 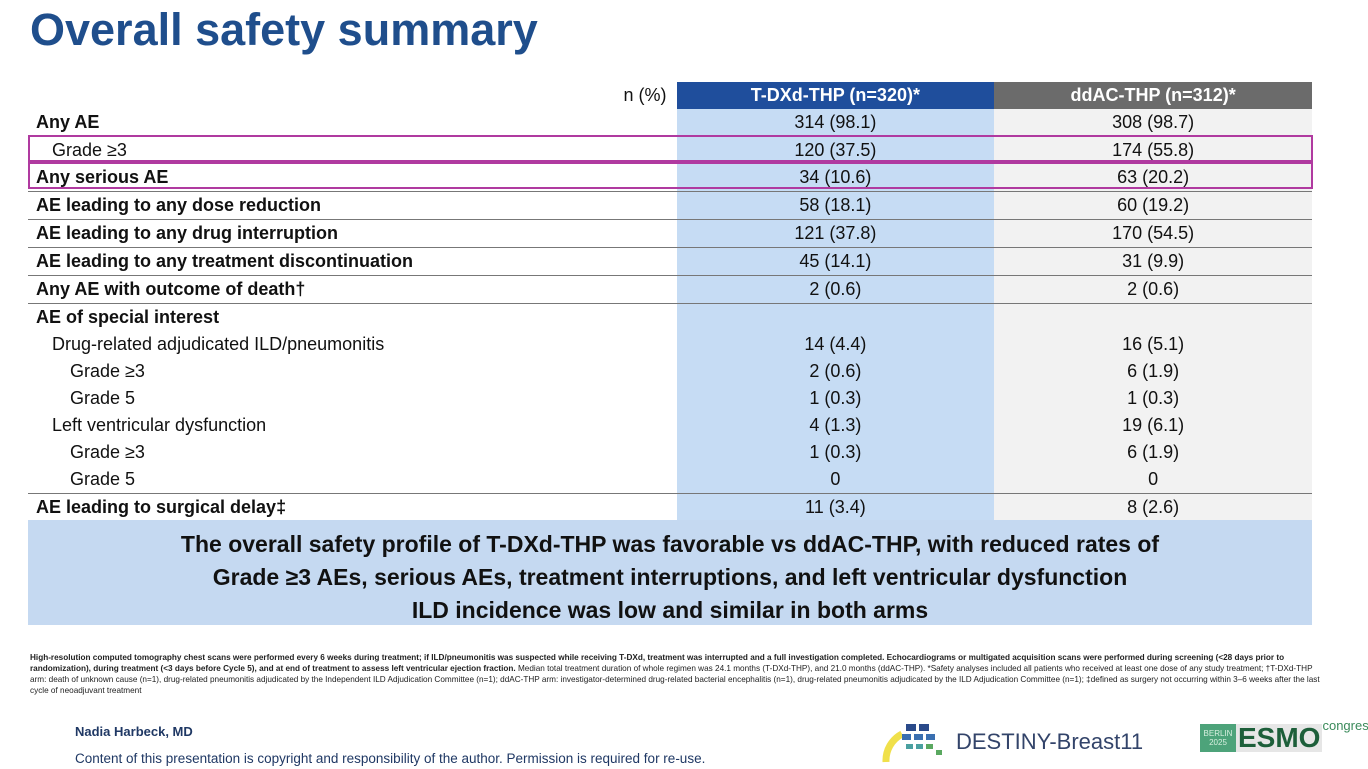 I want to click on tdxd-value: 4 (1.3), so click(x=835, y=425).